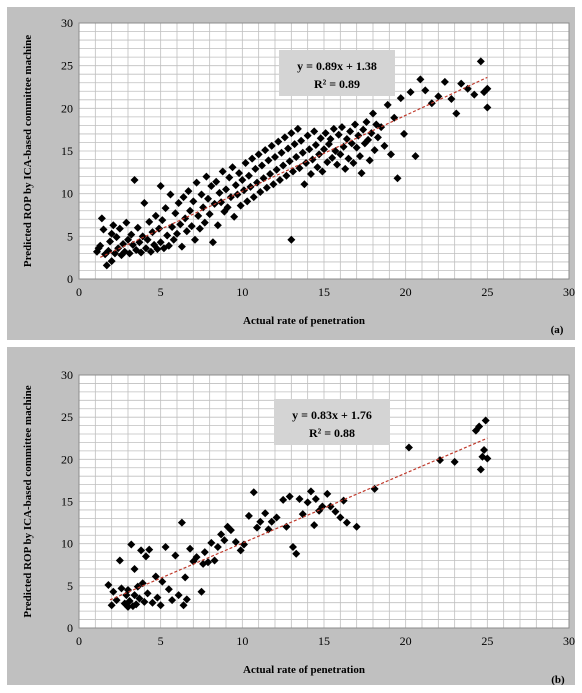 The image size is (582, 693). I want to click on y-tick-label: 25, so click(67, 66).